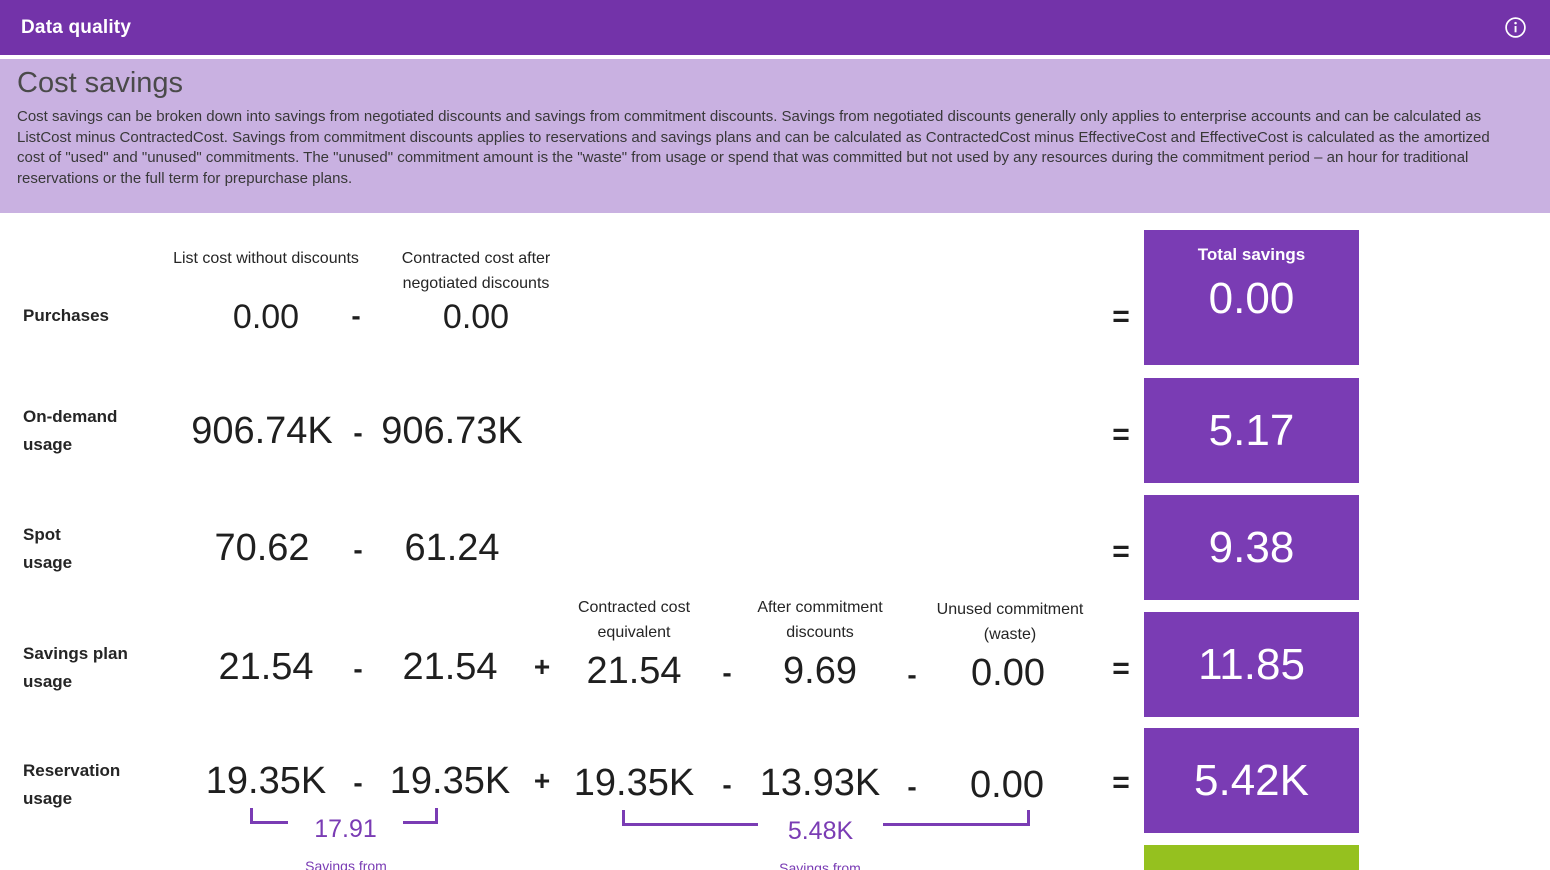 This screenshot has width=1550, height=870. What do you see at coordinates (634, 620) in the screenshot?
I see `column-header-contracted-equivalent: Contracted cost equivalent` at bounding box center [634, 620].